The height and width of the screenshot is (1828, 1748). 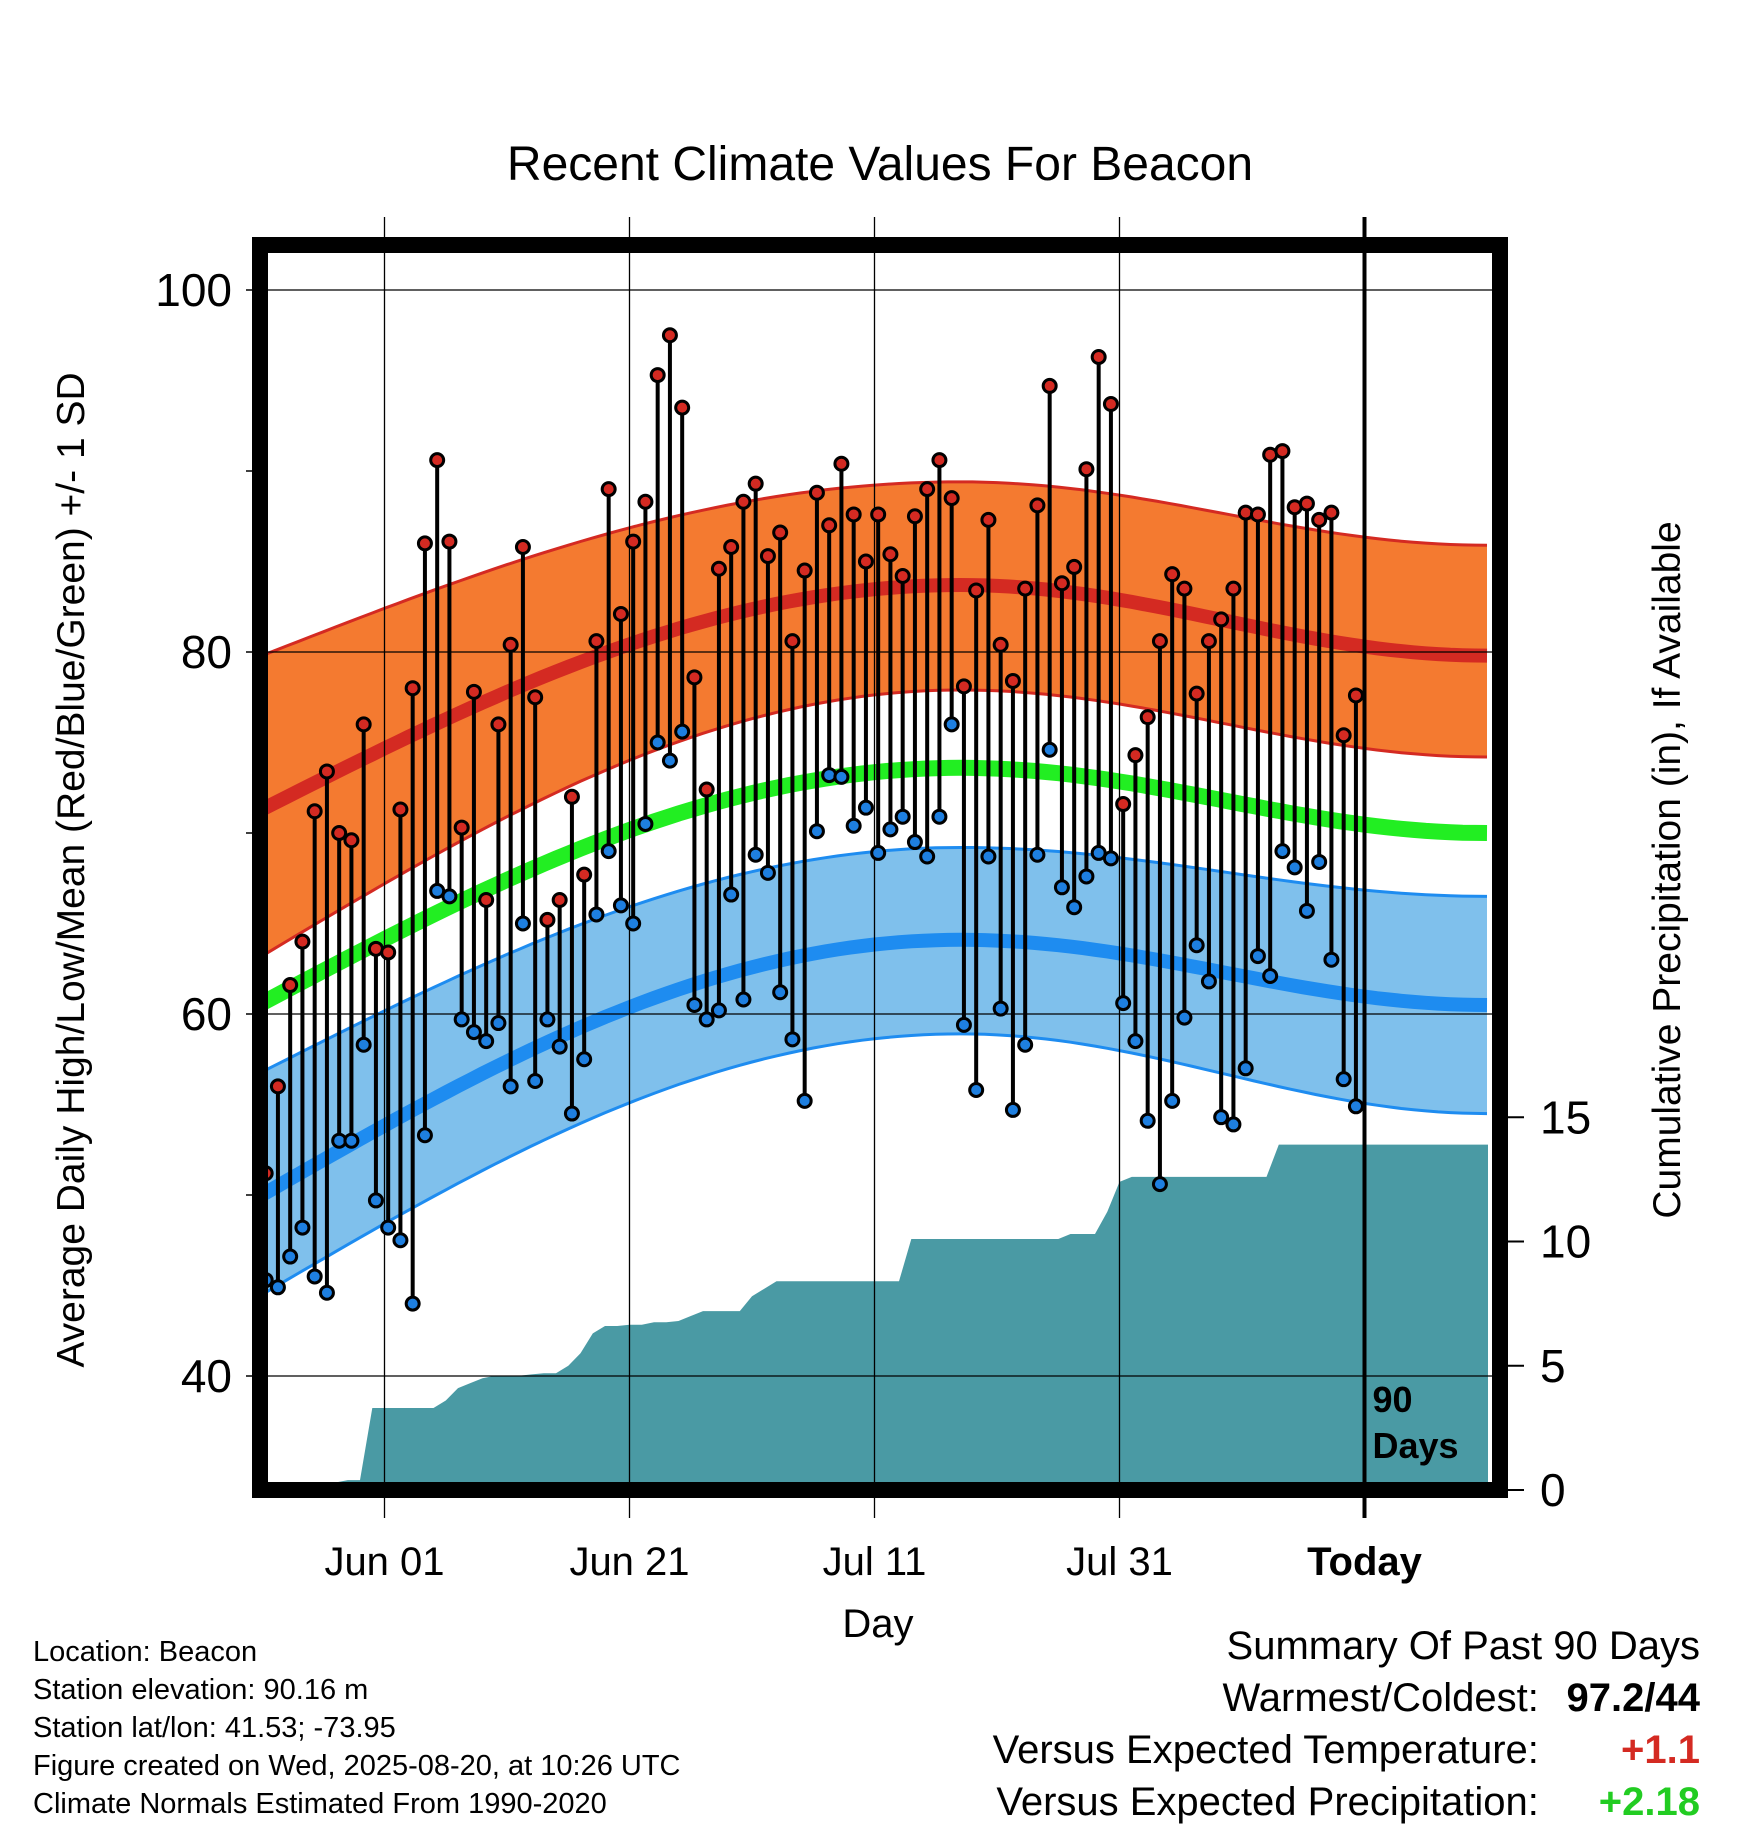 What do you see at coordinates (214, 1728) in the screenshot?
I see `latlon-text: Station lat/lon: 41.53; -73.95` at bounding box center [214, 1728].